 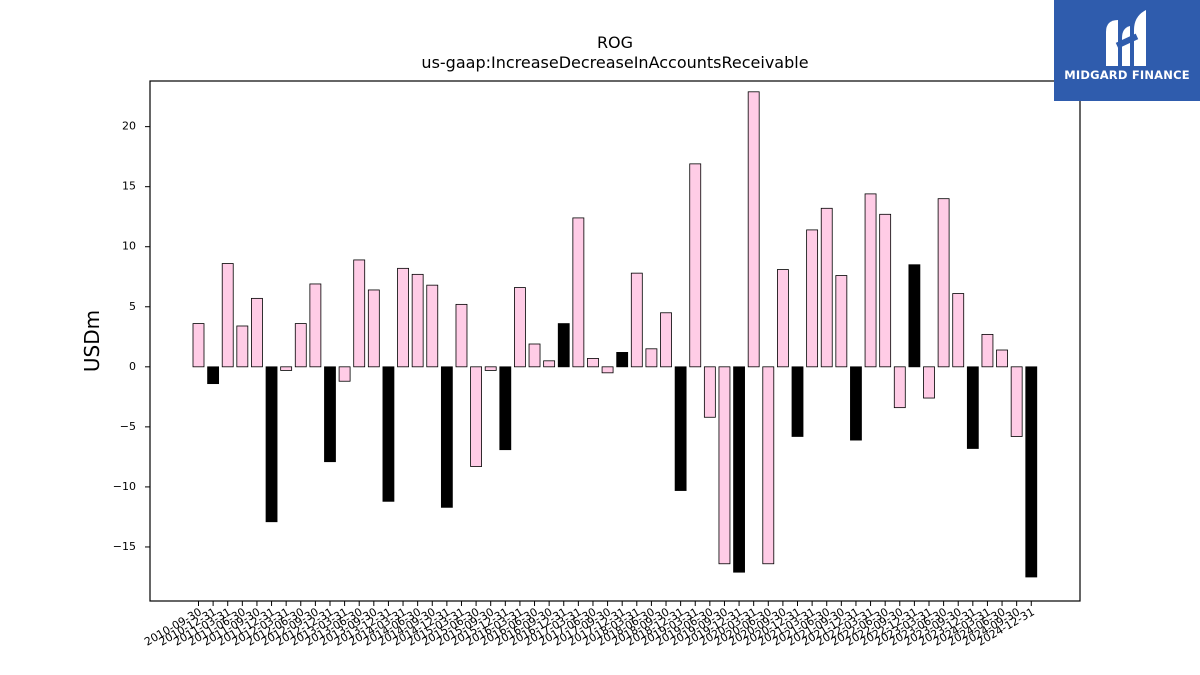 What do you see at coordinates (92, 341) in the screenshot?
I see `y-axis-label: USDm` at bounding box center [92, 341].